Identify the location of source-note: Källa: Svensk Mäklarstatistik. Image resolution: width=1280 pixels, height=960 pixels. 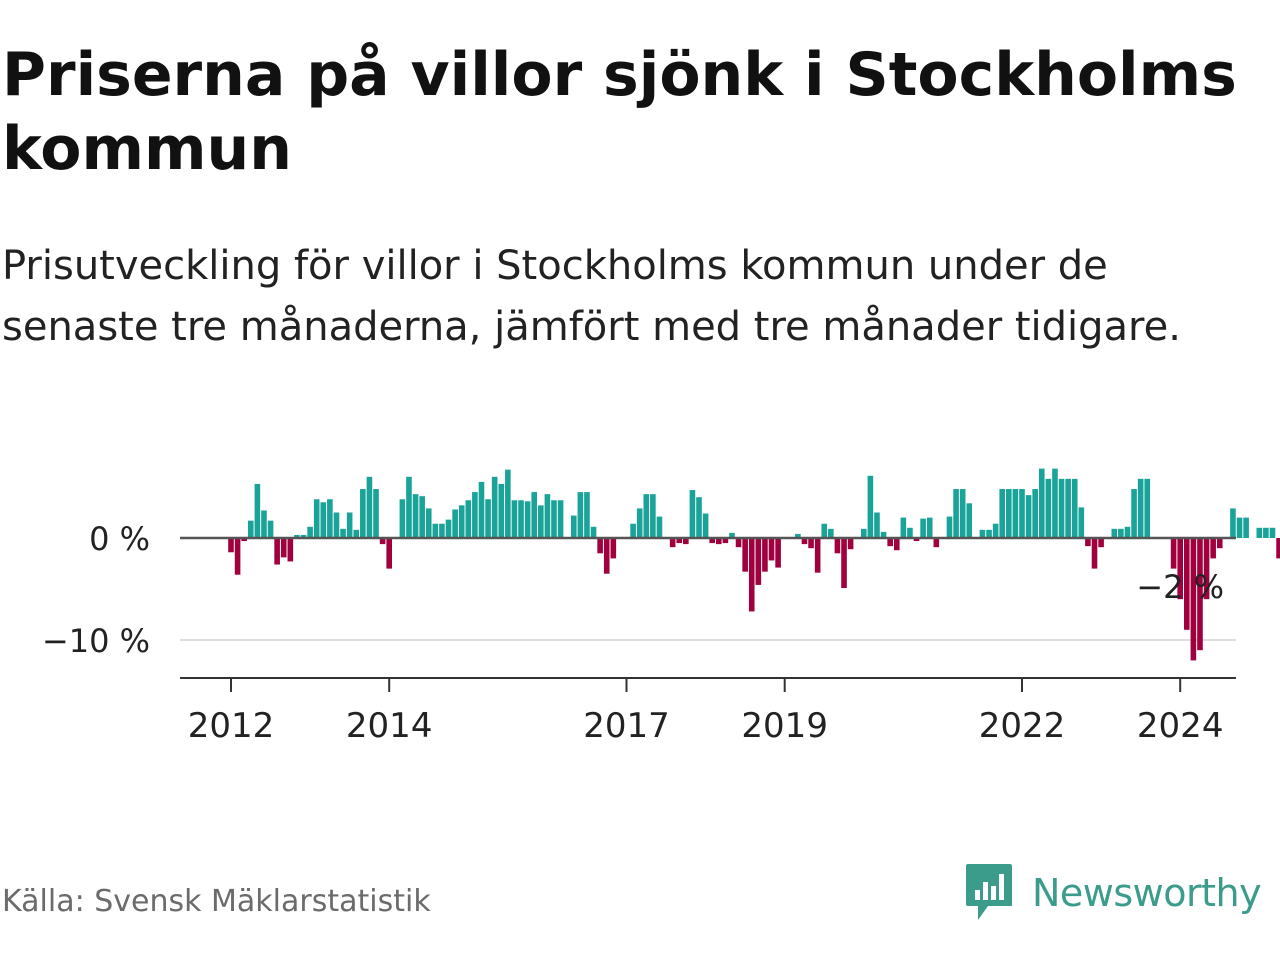
(216, 901).